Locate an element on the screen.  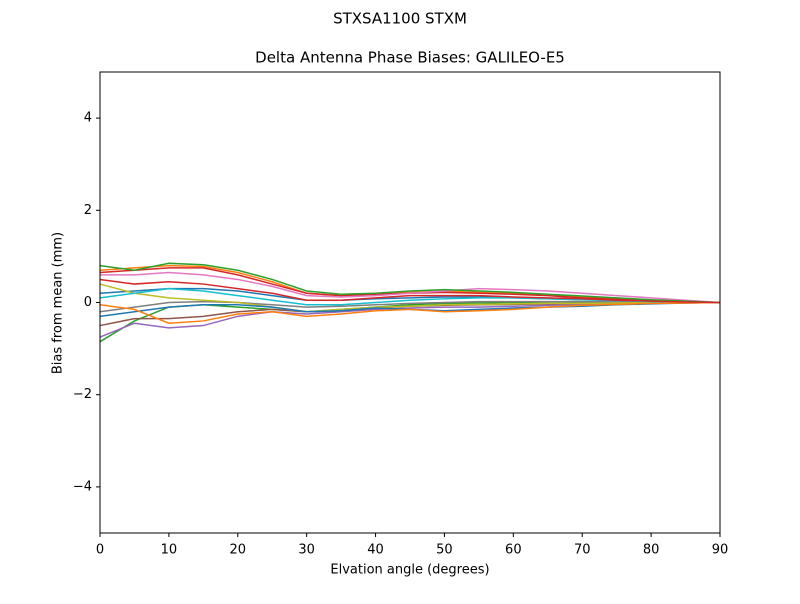
x-tick-label: 30 is located at coordinates (306, 550).